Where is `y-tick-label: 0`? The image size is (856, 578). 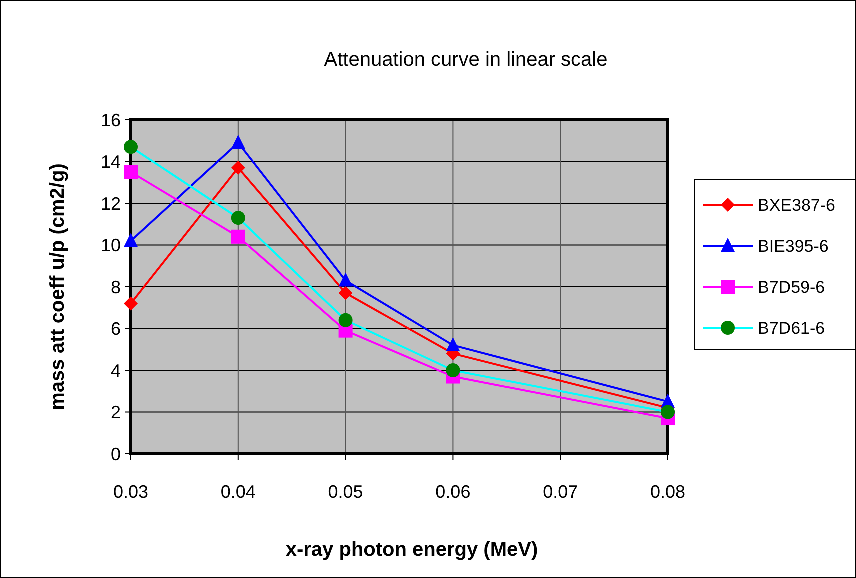
y-tick-label: 0 is located at coordinates (115, 454).